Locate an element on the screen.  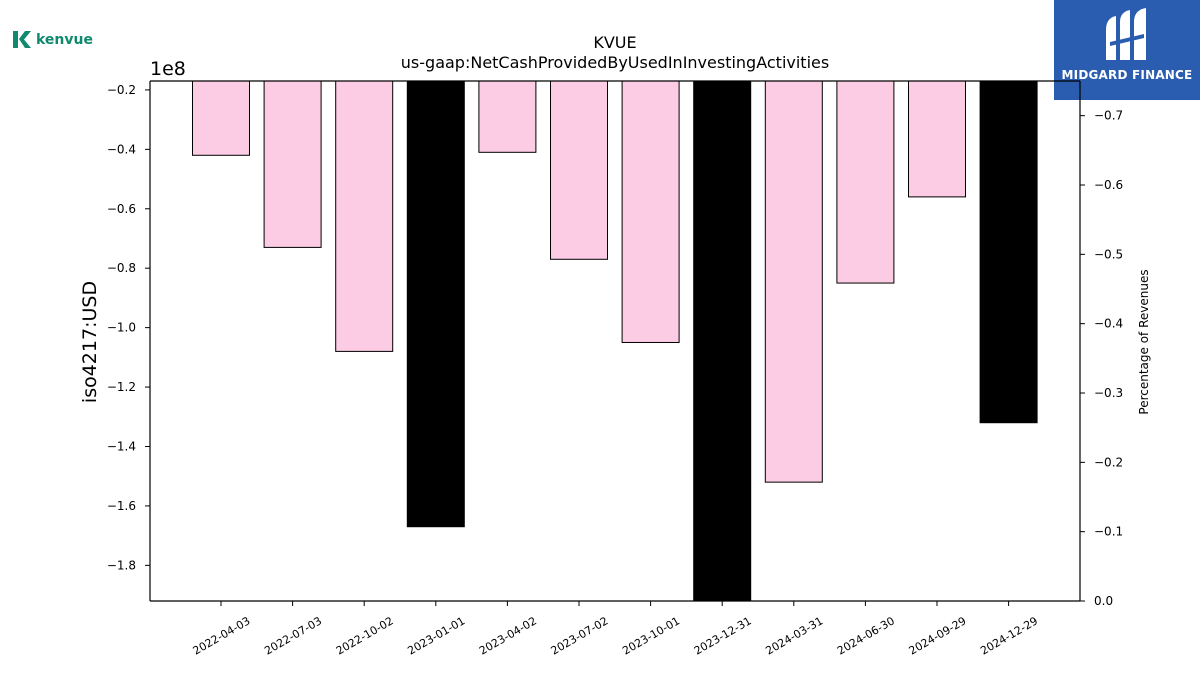
x-tick-label: 2024-12-29 is located at coordinates (1009, 635).